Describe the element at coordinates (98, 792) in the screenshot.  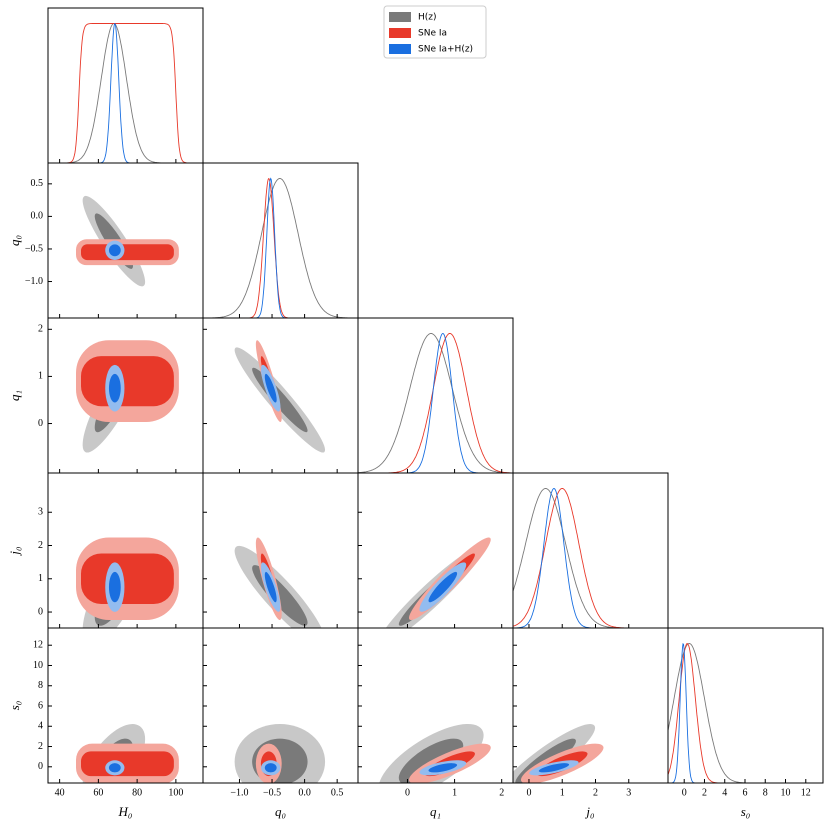
I see `x-tick-label: 60` at that location.